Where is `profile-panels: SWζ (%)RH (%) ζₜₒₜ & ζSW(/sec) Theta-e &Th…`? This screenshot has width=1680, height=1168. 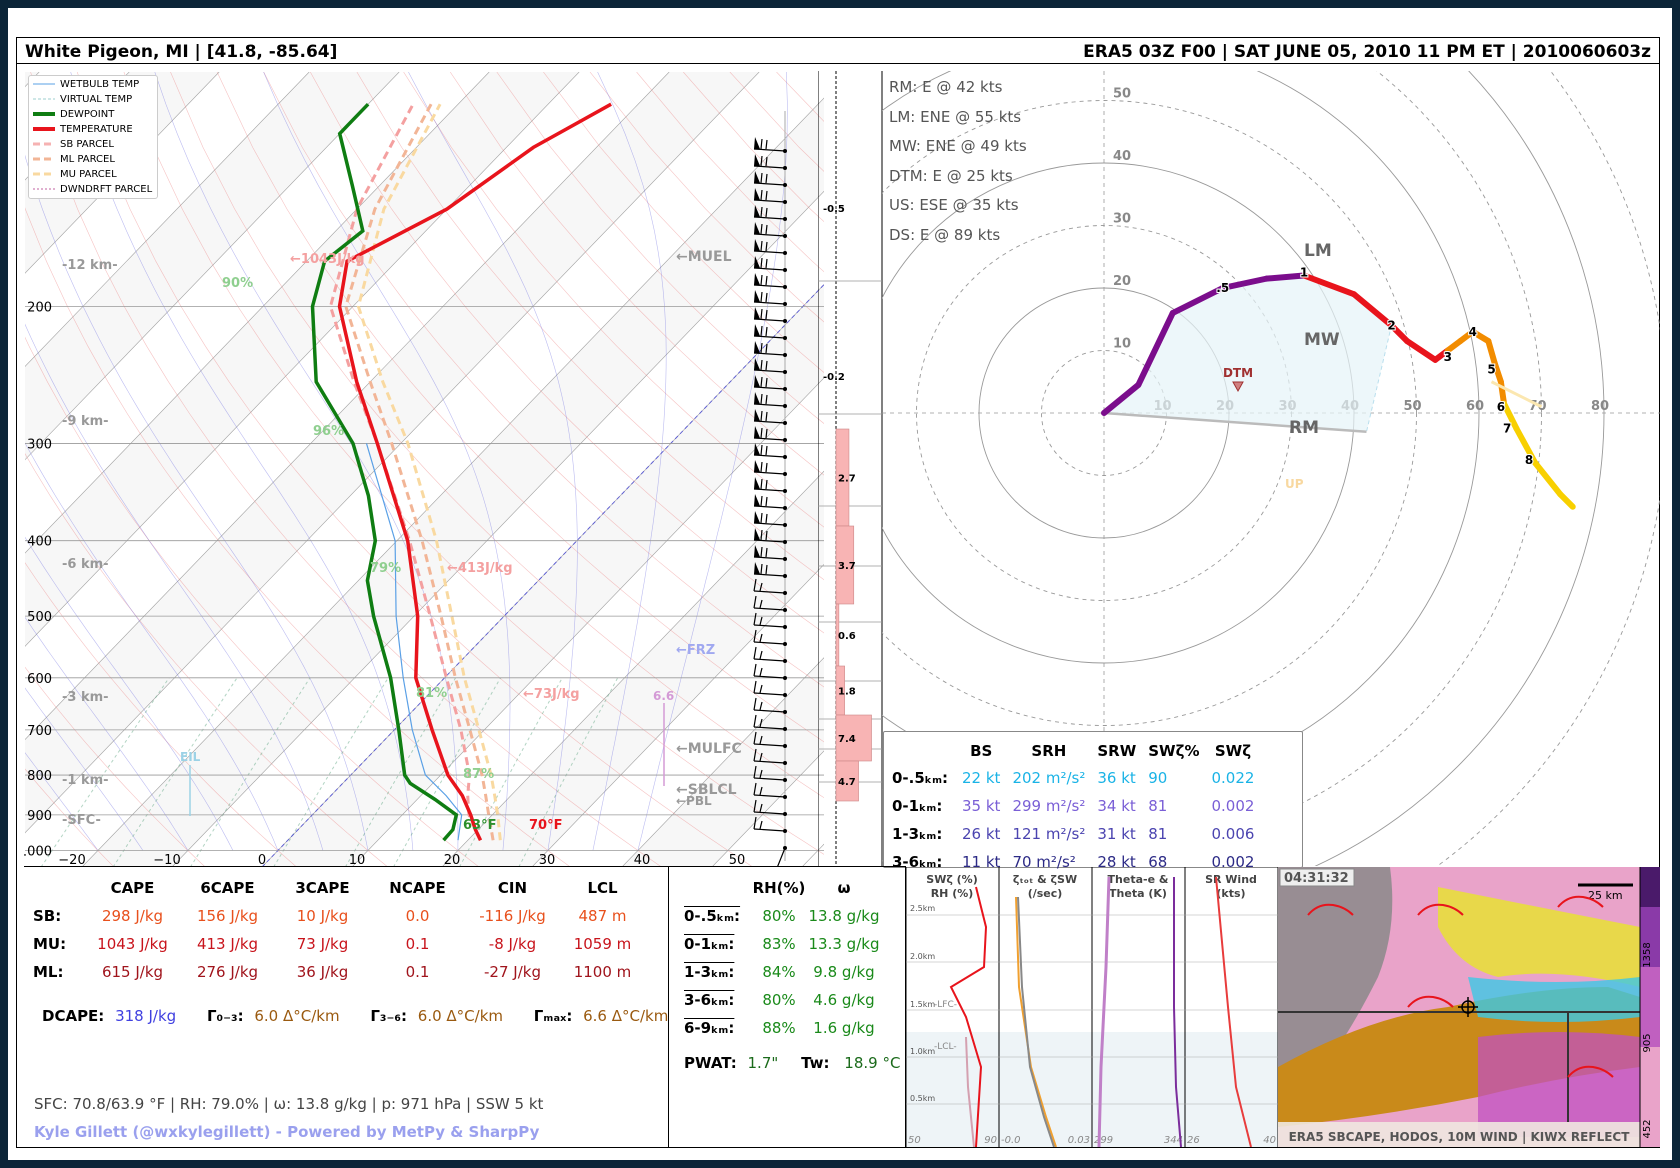 profile-panels: SWζ (%)RH (%) ζₜₒₜ & ζSW(/sec) Theta-e &Th… is located at coordinates (1092, 1007).